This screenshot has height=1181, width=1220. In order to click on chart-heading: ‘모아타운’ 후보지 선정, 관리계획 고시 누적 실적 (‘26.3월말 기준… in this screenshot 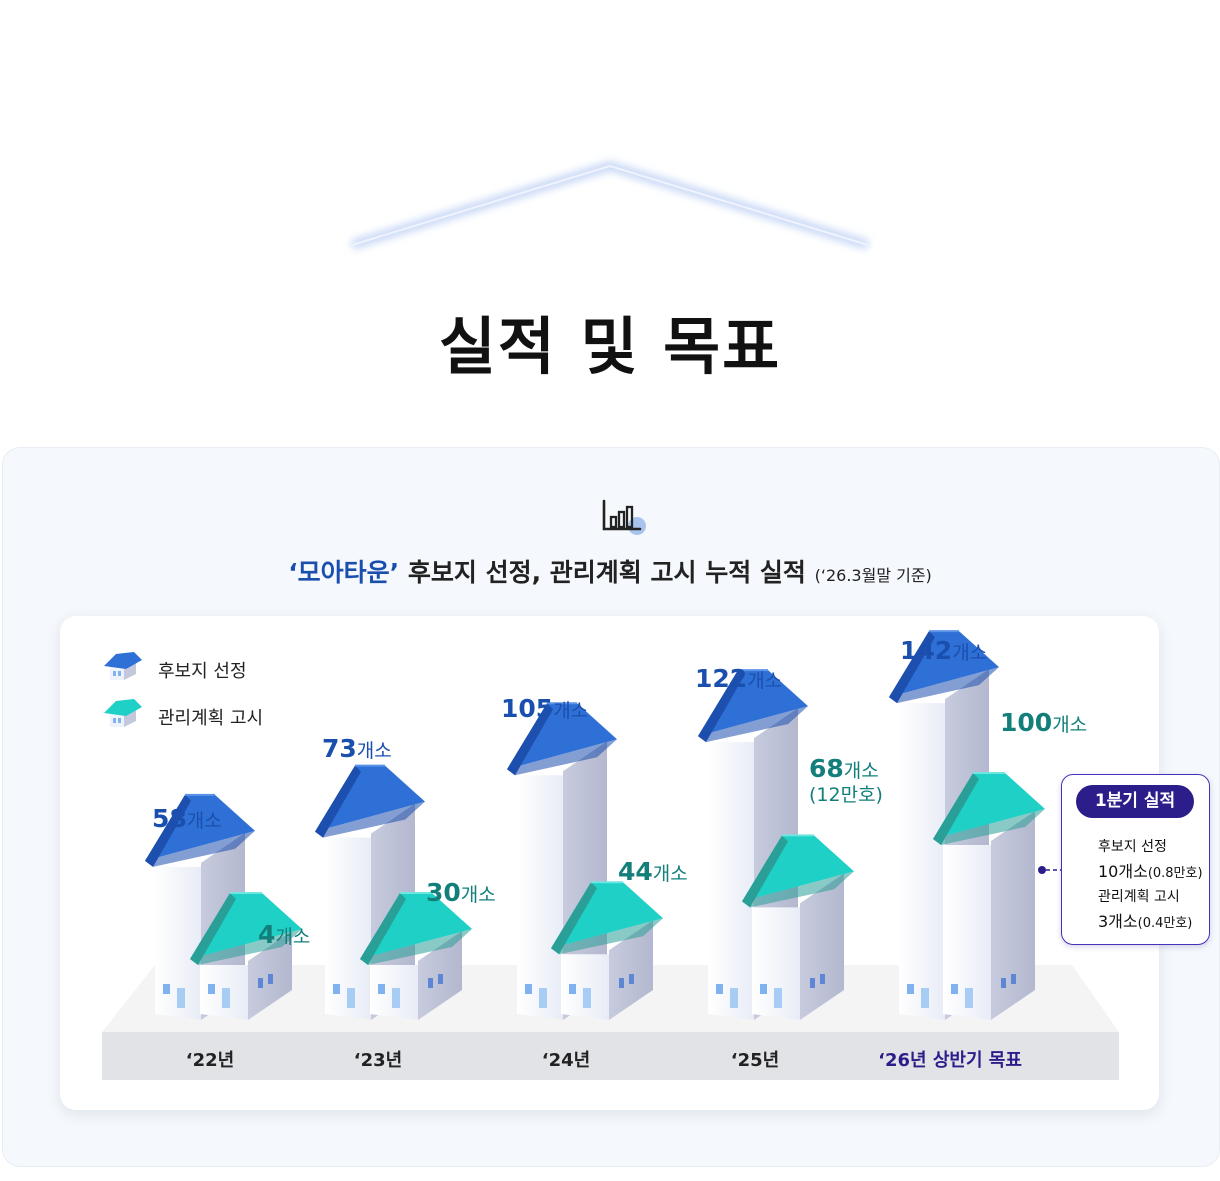, I will do `click(610, 571)`.